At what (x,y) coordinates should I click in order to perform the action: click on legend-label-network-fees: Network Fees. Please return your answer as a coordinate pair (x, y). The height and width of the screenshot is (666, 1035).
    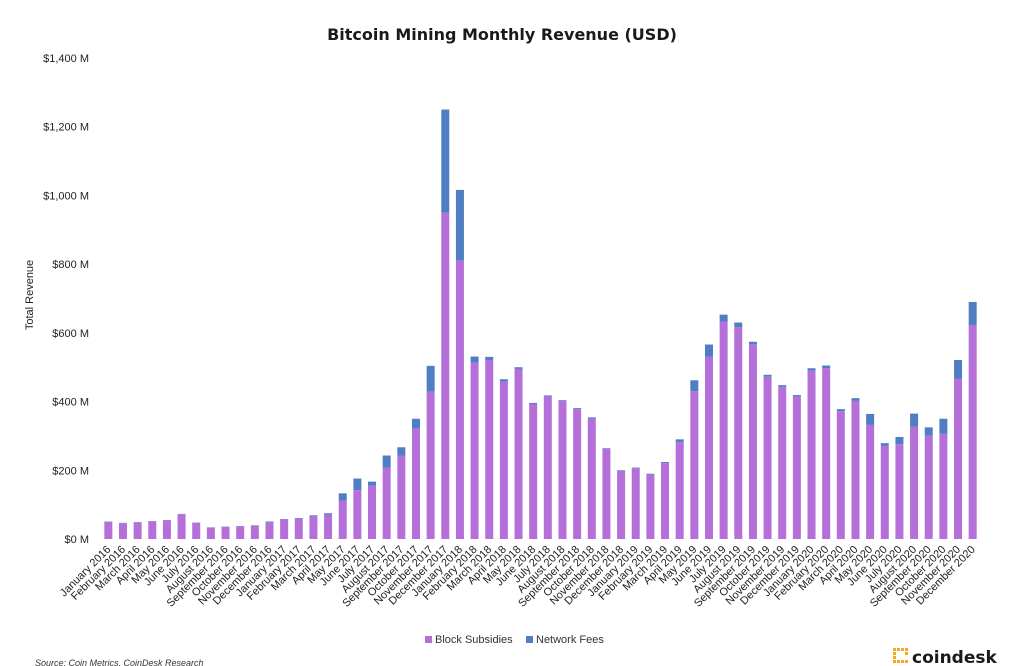
    Looking at the image, I should click on (570, 640).